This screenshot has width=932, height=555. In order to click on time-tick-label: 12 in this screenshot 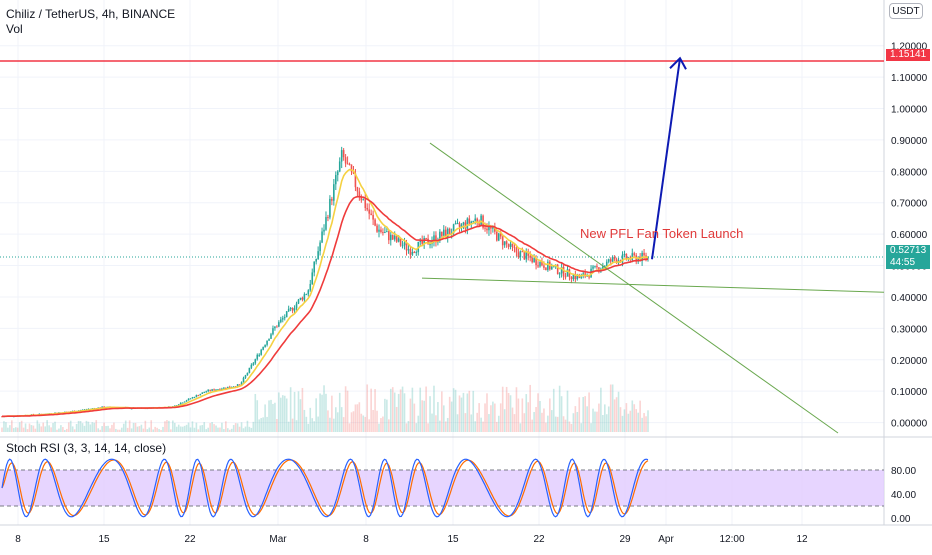, I will do `click(802, 539)`.